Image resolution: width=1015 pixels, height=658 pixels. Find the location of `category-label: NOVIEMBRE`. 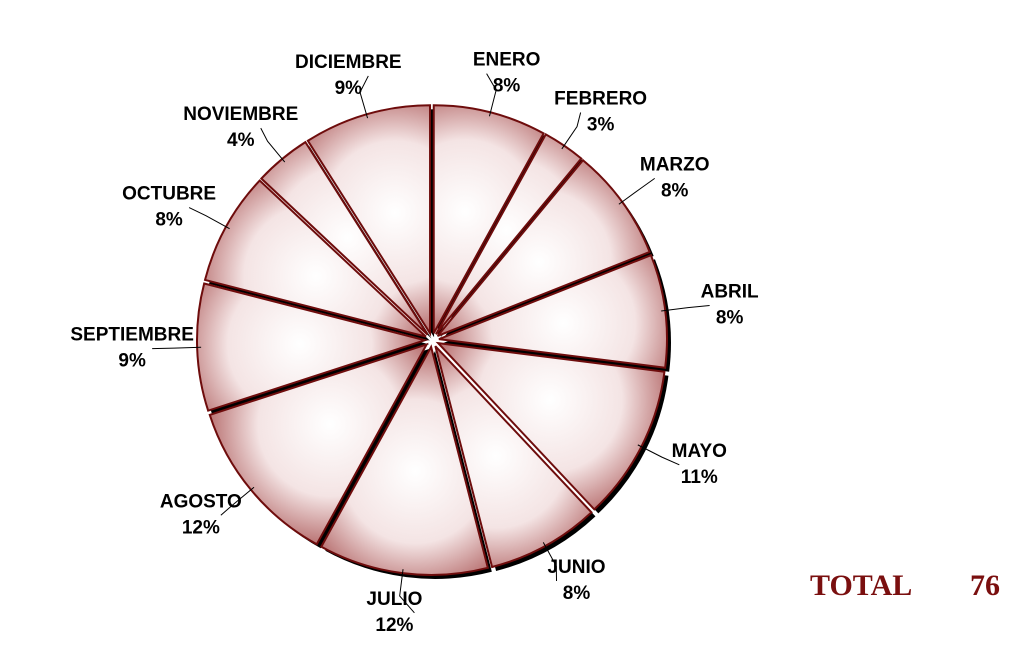

category-label: NOVIEMBRE is located at coordinates (240, 114).